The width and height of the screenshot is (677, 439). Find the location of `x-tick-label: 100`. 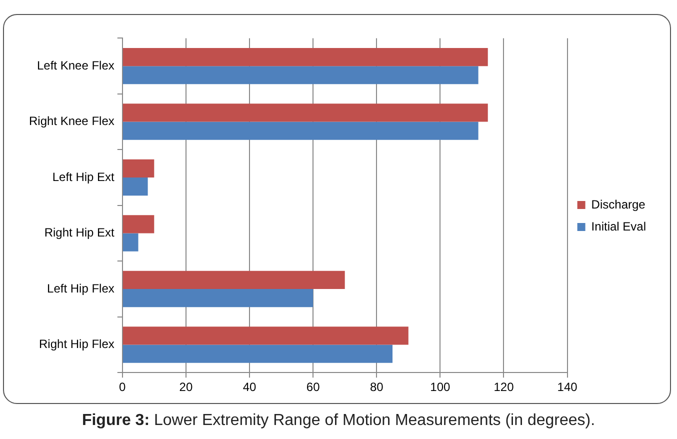

x-tick-label: 100 is located at coordinates (440, 387).